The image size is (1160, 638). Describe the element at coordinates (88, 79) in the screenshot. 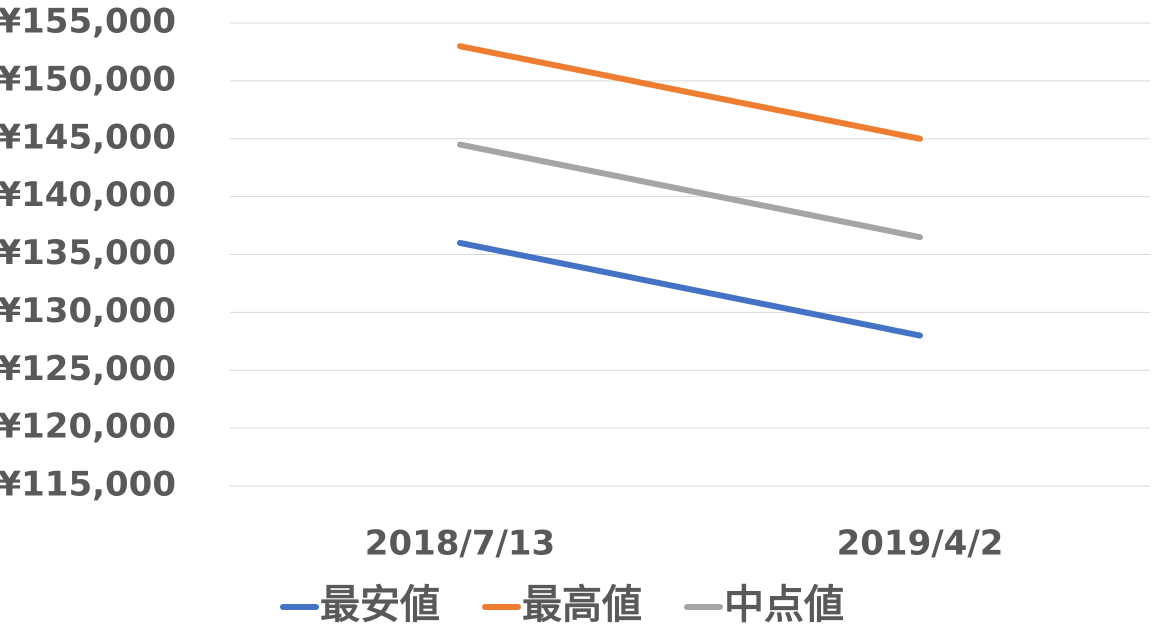

I see `y-tick-label: ¥150,000` at that location.